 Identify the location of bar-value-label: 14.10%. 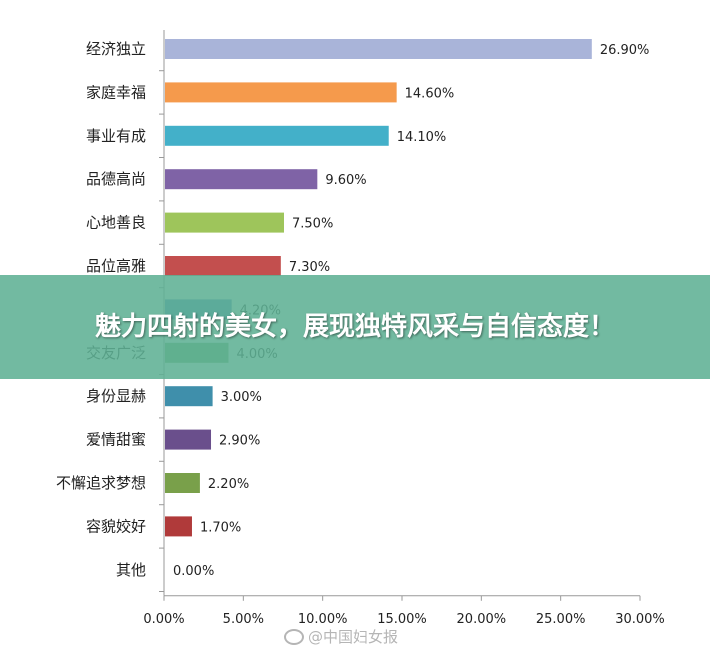
(422, 137).